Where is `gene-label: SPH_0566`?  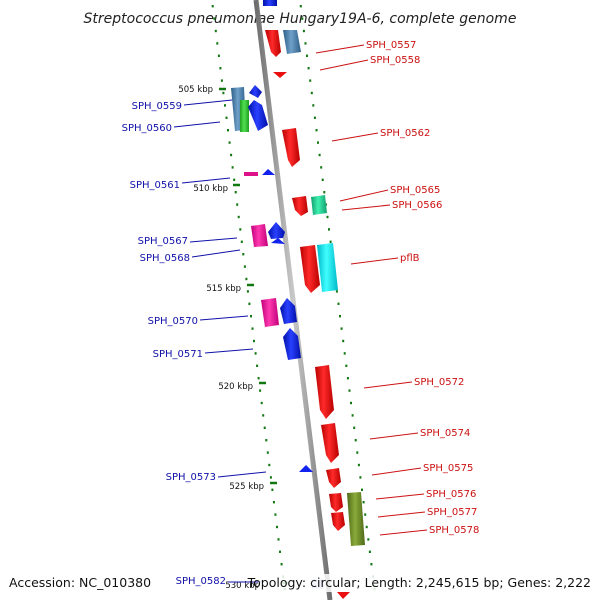 gene-label: SPH_0566 is located at coordinates (417, 205).